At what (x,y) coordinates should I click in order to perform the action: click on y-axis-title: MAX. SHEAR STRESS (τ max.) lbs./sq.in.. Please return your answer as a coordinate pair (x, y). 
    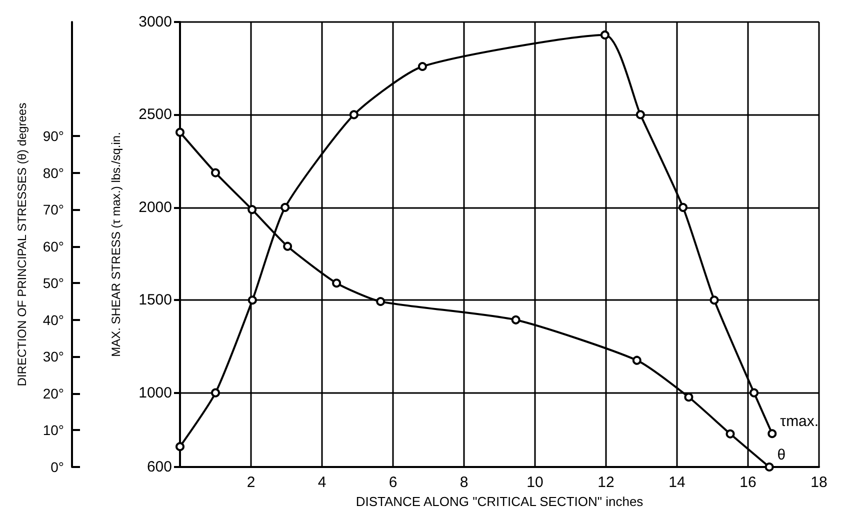
    Looking at the image, I should click on (116, 244).